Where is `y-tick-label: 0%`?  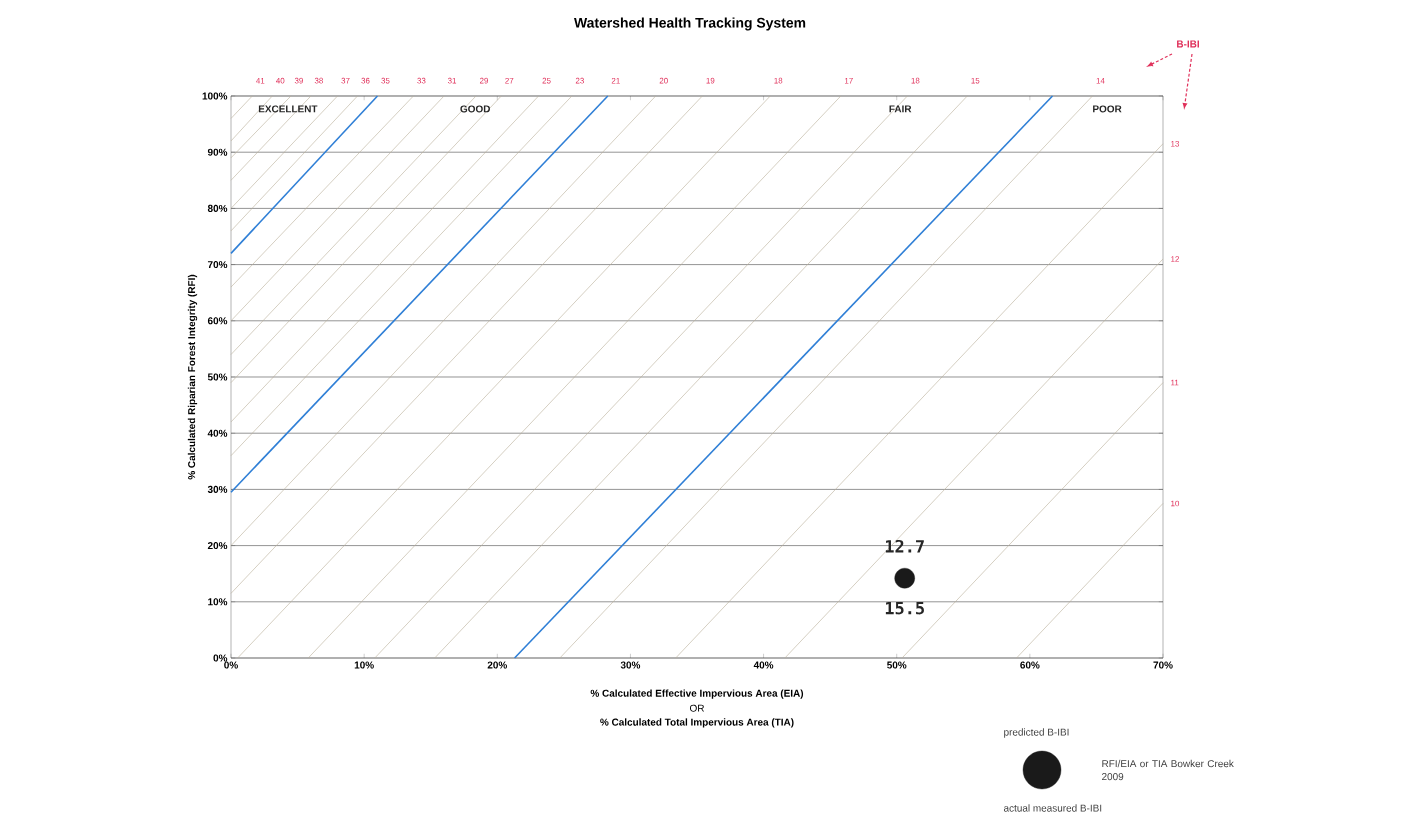
y-tick-label: 0% is located at coordinates (220, 658).